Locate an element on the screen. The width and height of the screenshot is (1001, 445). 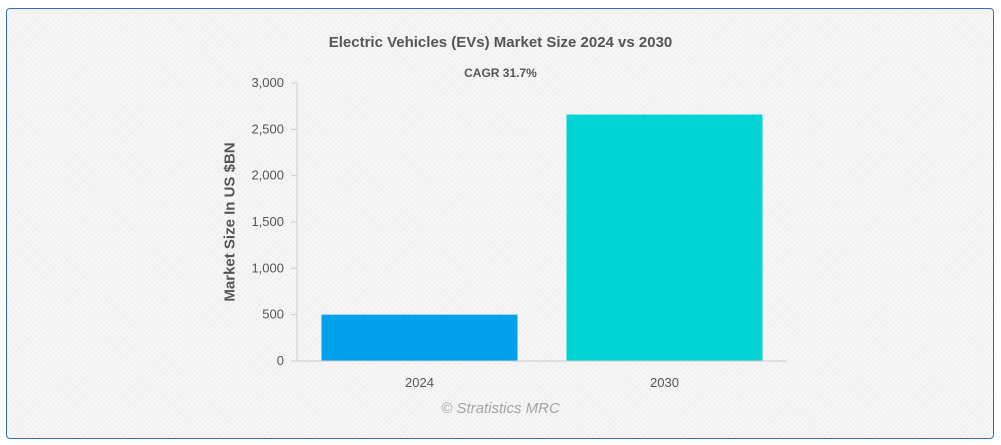
y-ticks-group: 0 500 1,000 1,500 2,000 2,500 3,000 is located at coordinates (274, 221).